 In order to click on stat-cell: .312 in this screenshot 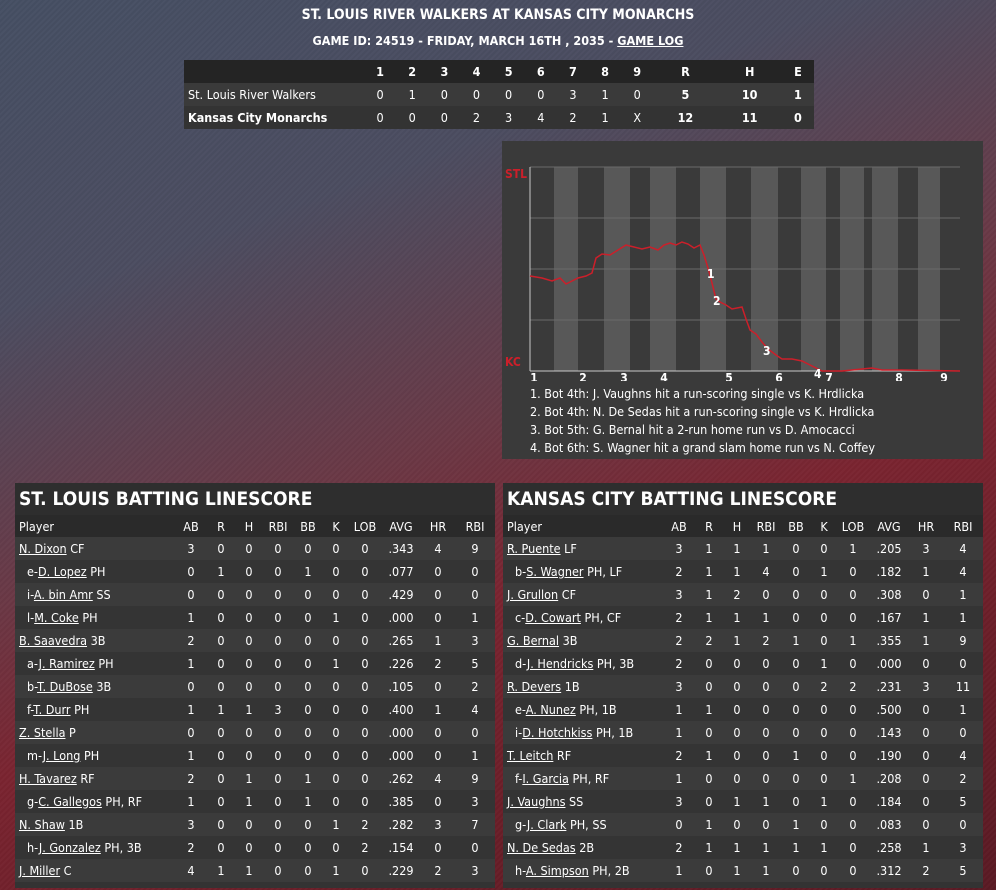, I will do `click(889, 870)`.